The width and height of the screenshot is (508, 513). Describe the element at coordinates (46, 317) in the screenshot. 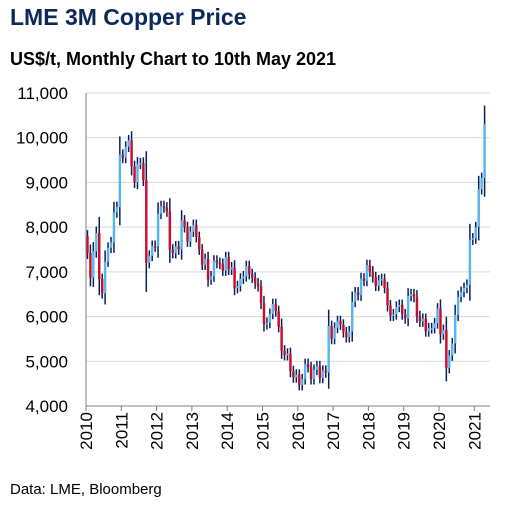

I see `y-tick-label: 6,000` at that location.